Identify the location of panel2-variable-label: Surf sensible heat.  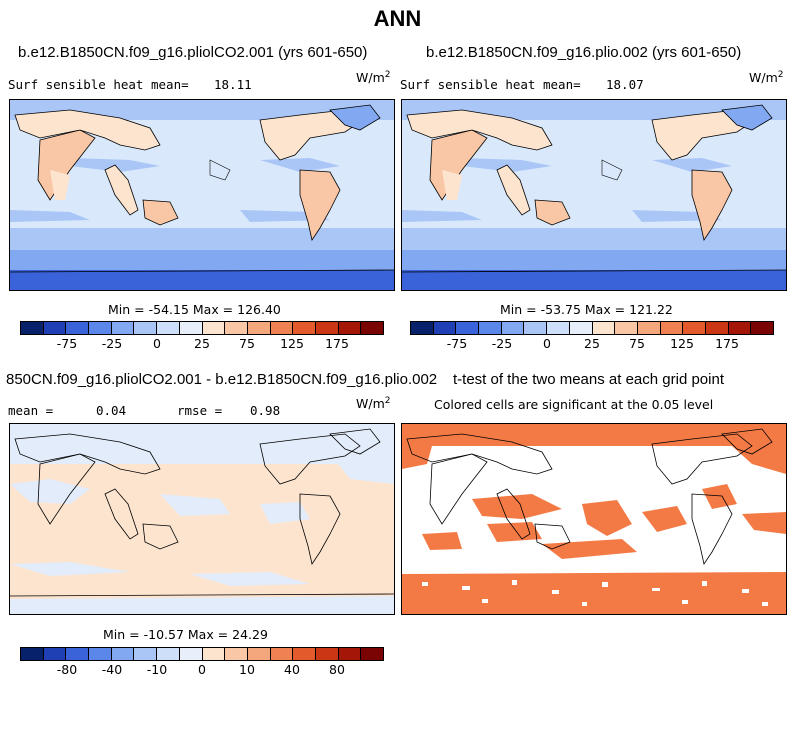
(468, 84).